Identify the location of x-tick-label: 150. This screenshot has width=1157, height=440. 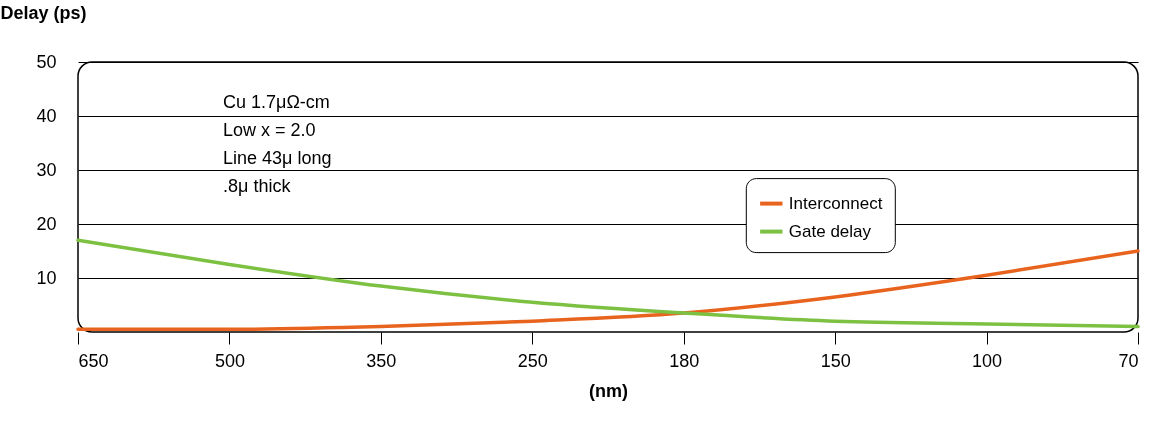
(835, 360).